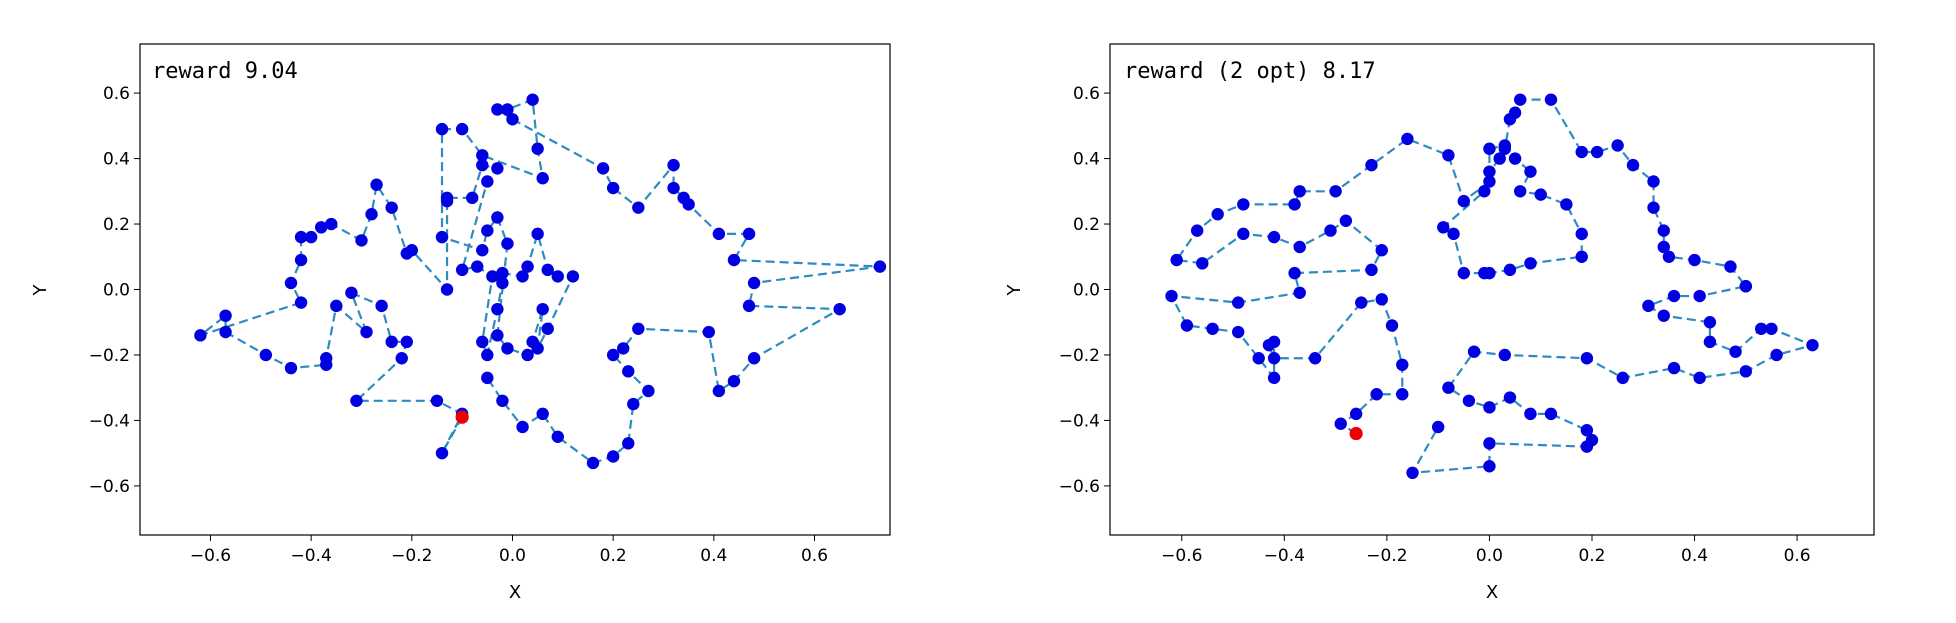 The width and height of the screenshot is (1956, 623). What do you see at coordinates (1386, 556) in the screenshot?
I see `right-x-tick-label: −0.2` at bounding box center [1386, 556].